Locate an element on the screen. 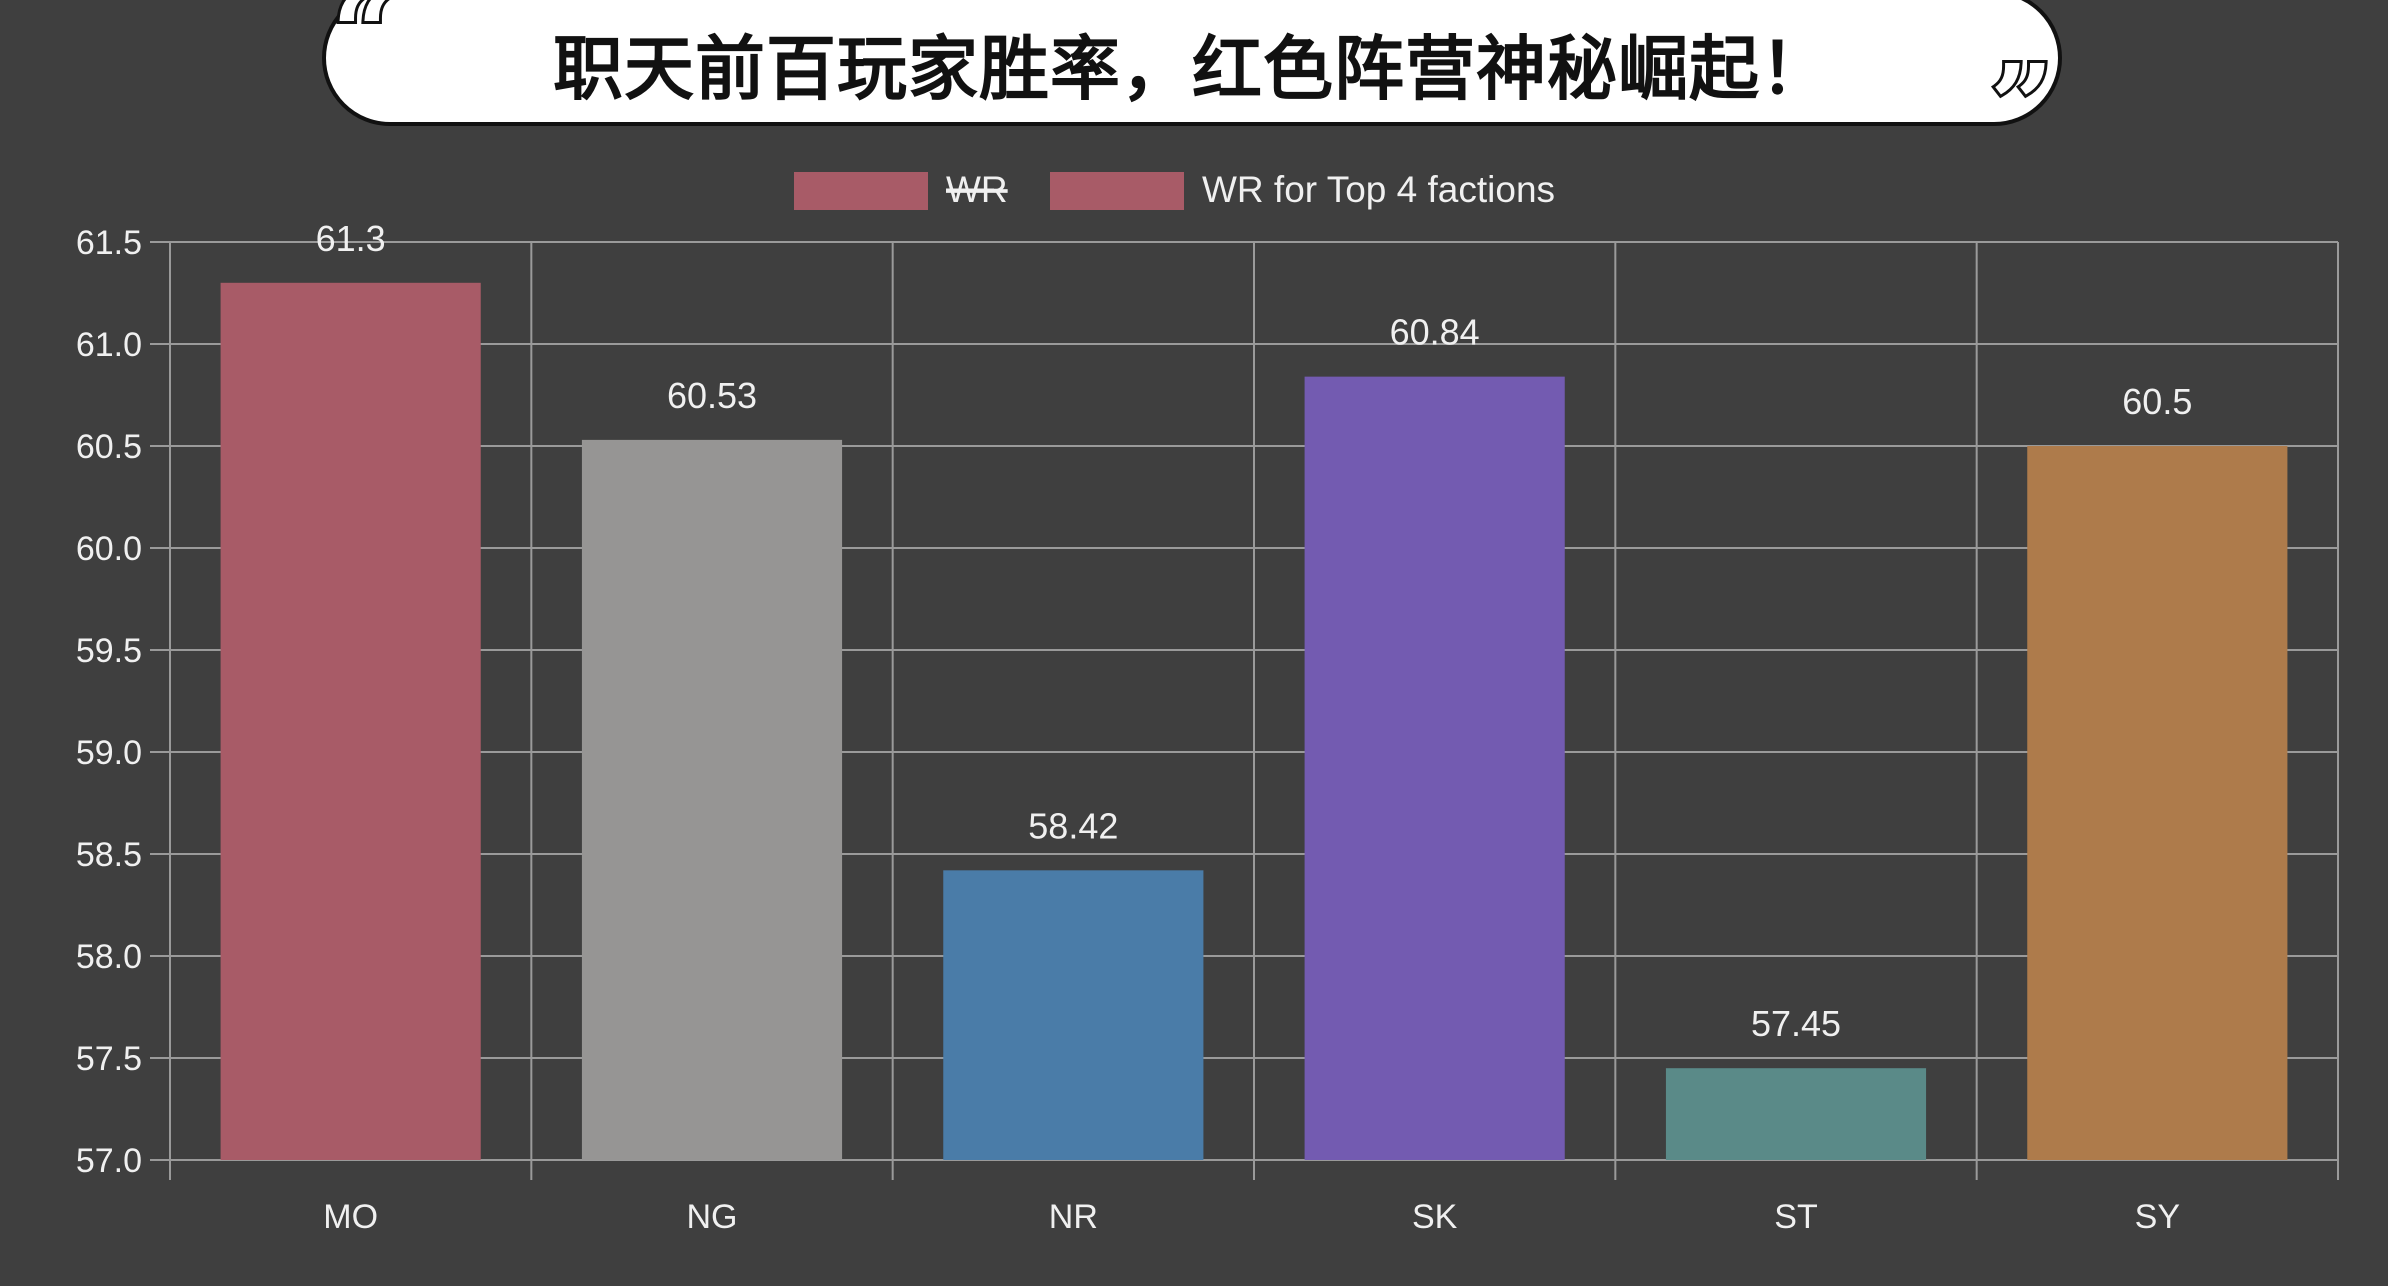 The image size is (2388, 1286). x-tick-label-nr: NR is located at coordinates (1073, 1217).